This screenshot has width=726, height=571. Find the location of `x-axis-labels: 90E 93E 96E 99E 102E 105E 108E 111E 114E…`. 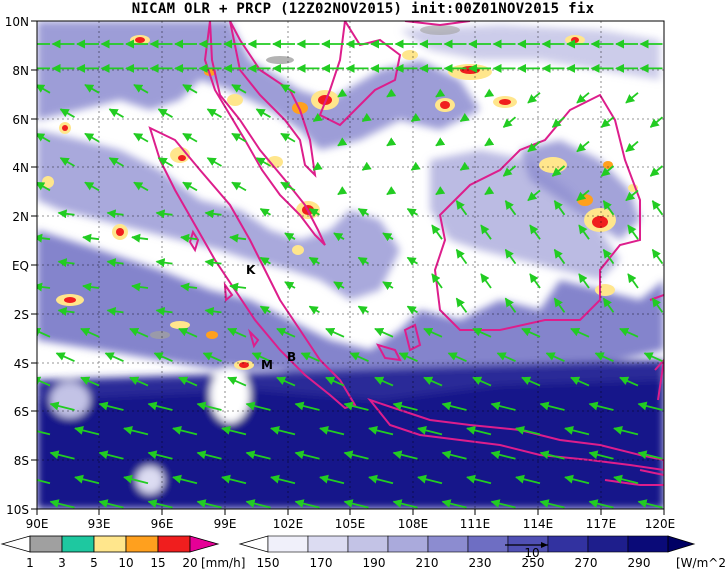

x-axis-labels: 90E 93E 96E 99E 102E 105E 108E 111E 114E… is located at coordinates (351, 524).